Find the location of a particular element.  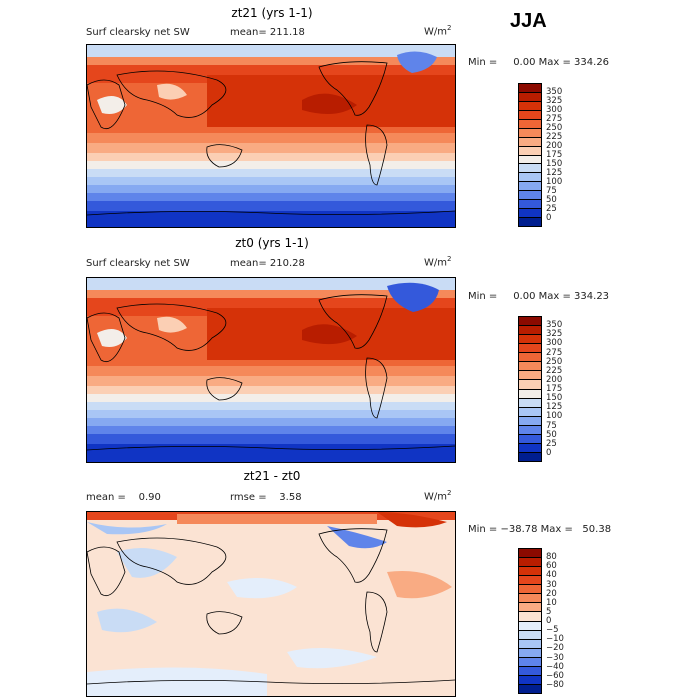

panel-2-colorbar-ticks: 350 325 300 275 250 225 200 175 150 125 100 75 50 25 0 is located at coordinates (566, 388).